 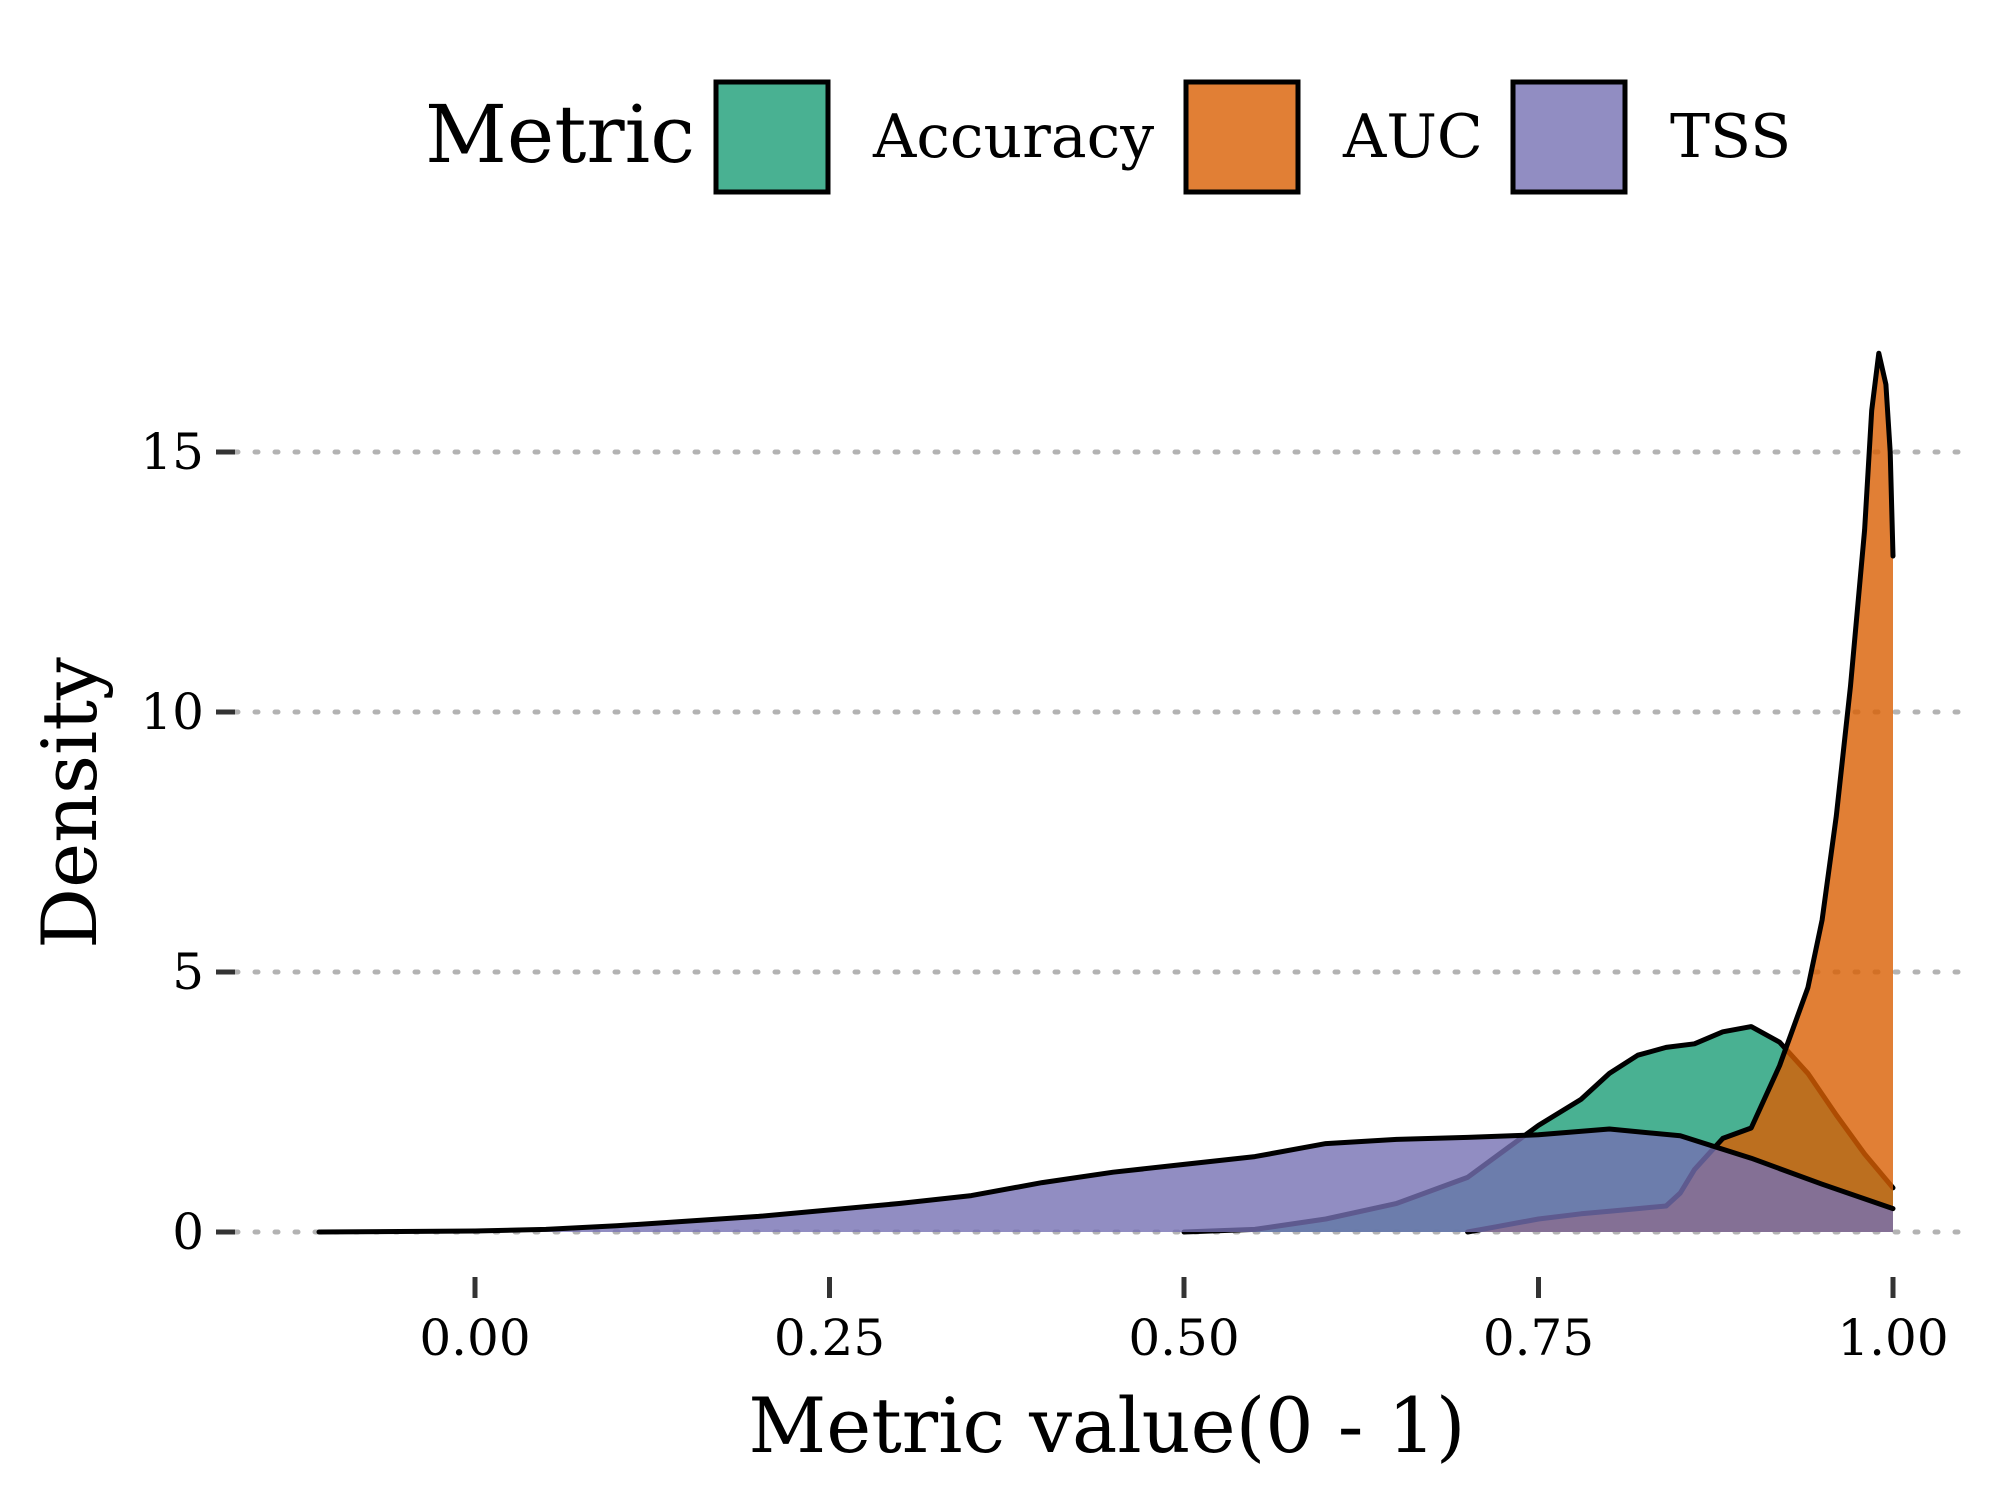 I want to click on density-area-tss, so click(x=1106, y=1180).